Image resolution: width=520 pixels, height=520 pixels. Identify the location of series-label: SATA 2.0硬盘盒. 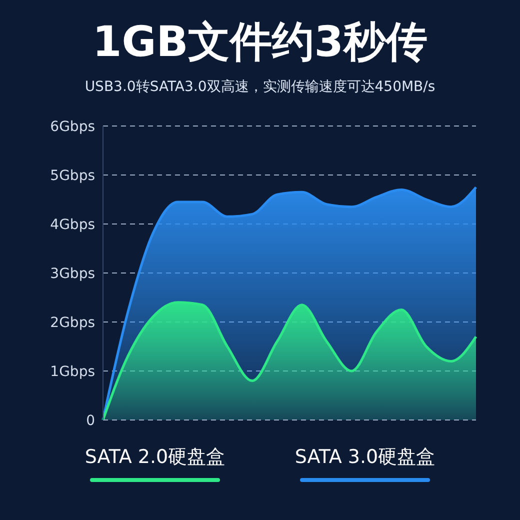
(155, 457).